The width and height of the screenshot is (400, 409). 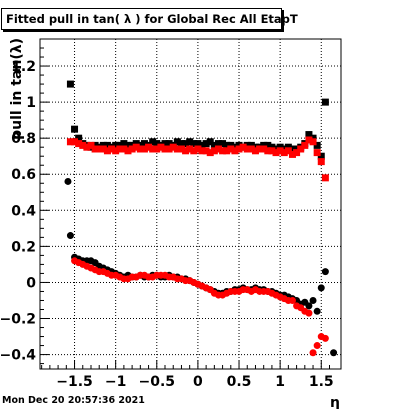 I want to click on x-axis-label: η, so click(x=335, y=402).